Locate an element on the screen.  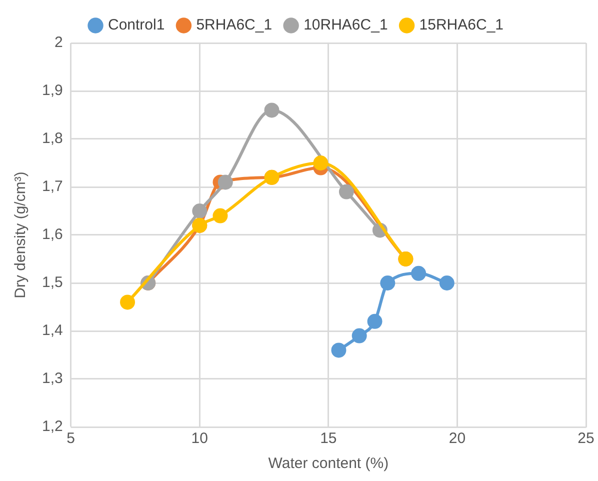
y-tick-label: 1,2 is located at coordinates (52, 427).